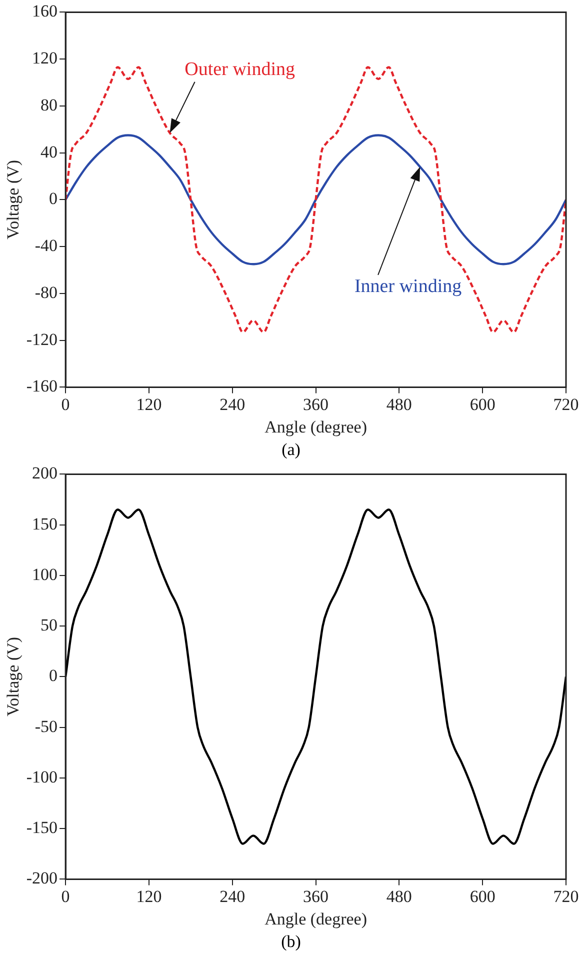  What do you see at coordinates (408, 286) in the screenshot?
I see `series-label: Inner winding` at bounding box center [408, 286].